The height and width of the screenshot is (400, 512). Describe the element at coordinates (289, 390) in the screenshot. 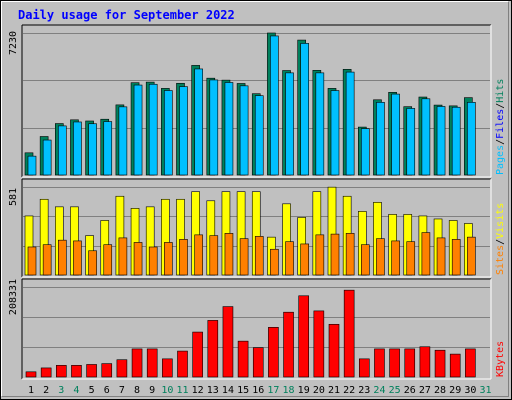

I see `x-tick-label-day-18: 18` at that location.